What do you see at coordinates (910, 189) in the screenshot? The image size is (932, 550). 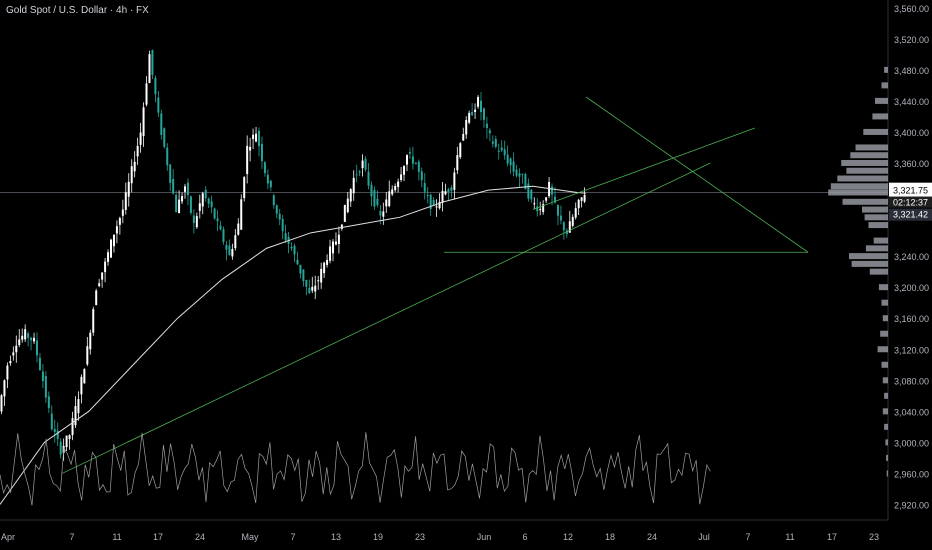 I see `current-price-tag` at bounding box center [910, 189].